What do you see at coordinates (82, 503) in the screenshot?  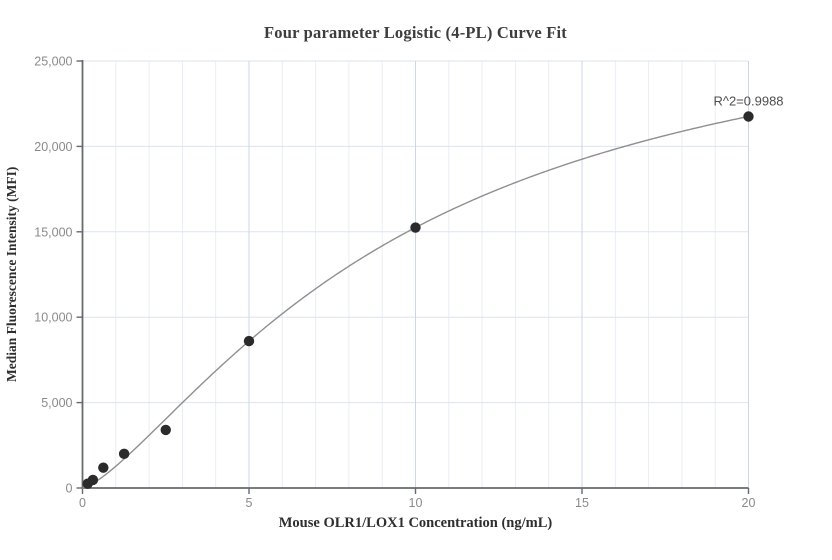 I see `x-tick-label: 0` at bounding box center [82, 503].